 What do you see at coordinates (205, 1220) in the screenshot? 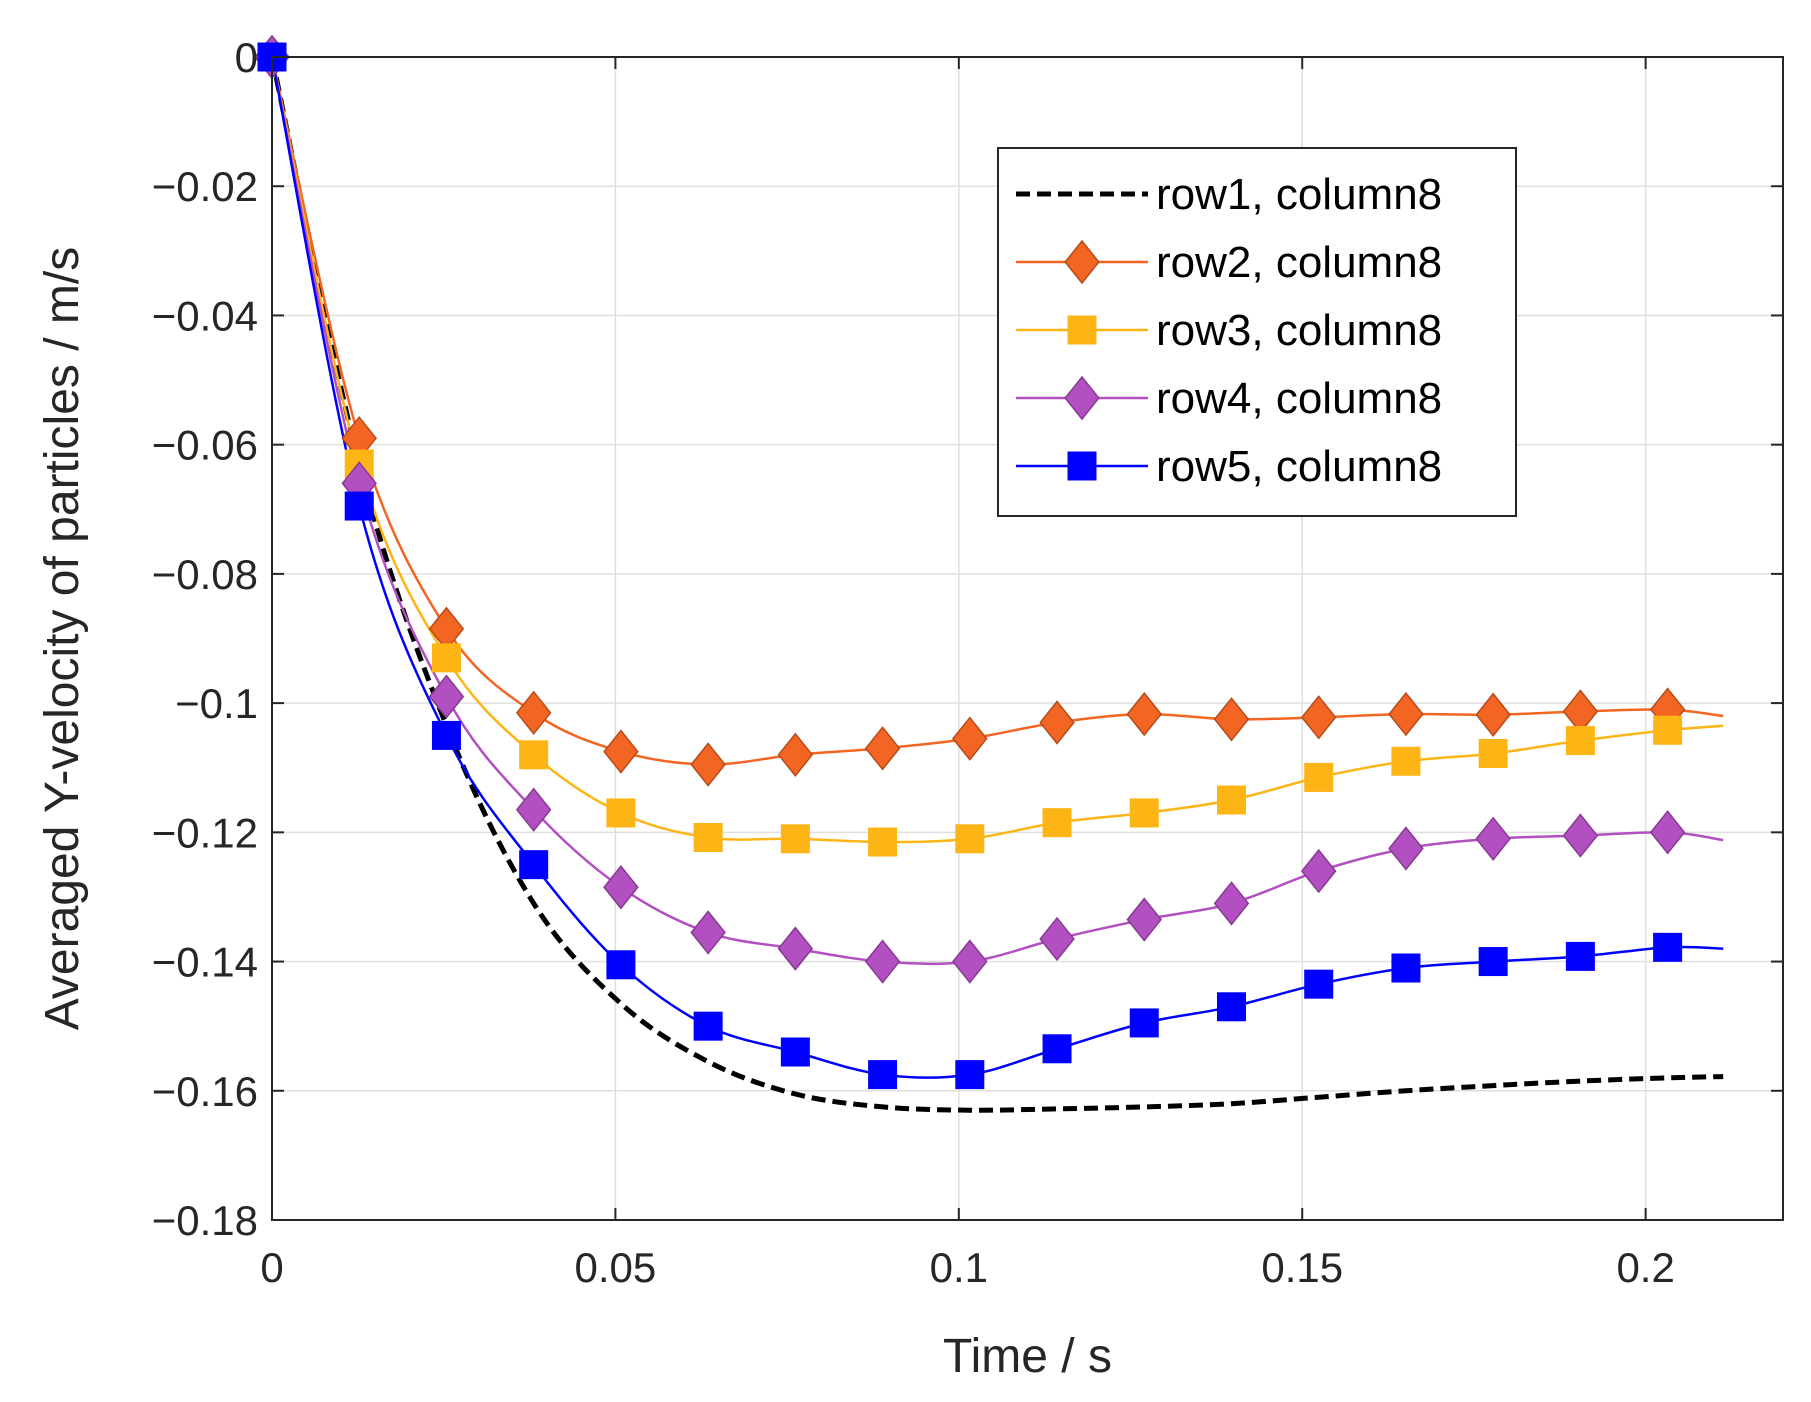
I see `y-tick-label: −0.18` at bounding box center [205, 1220].